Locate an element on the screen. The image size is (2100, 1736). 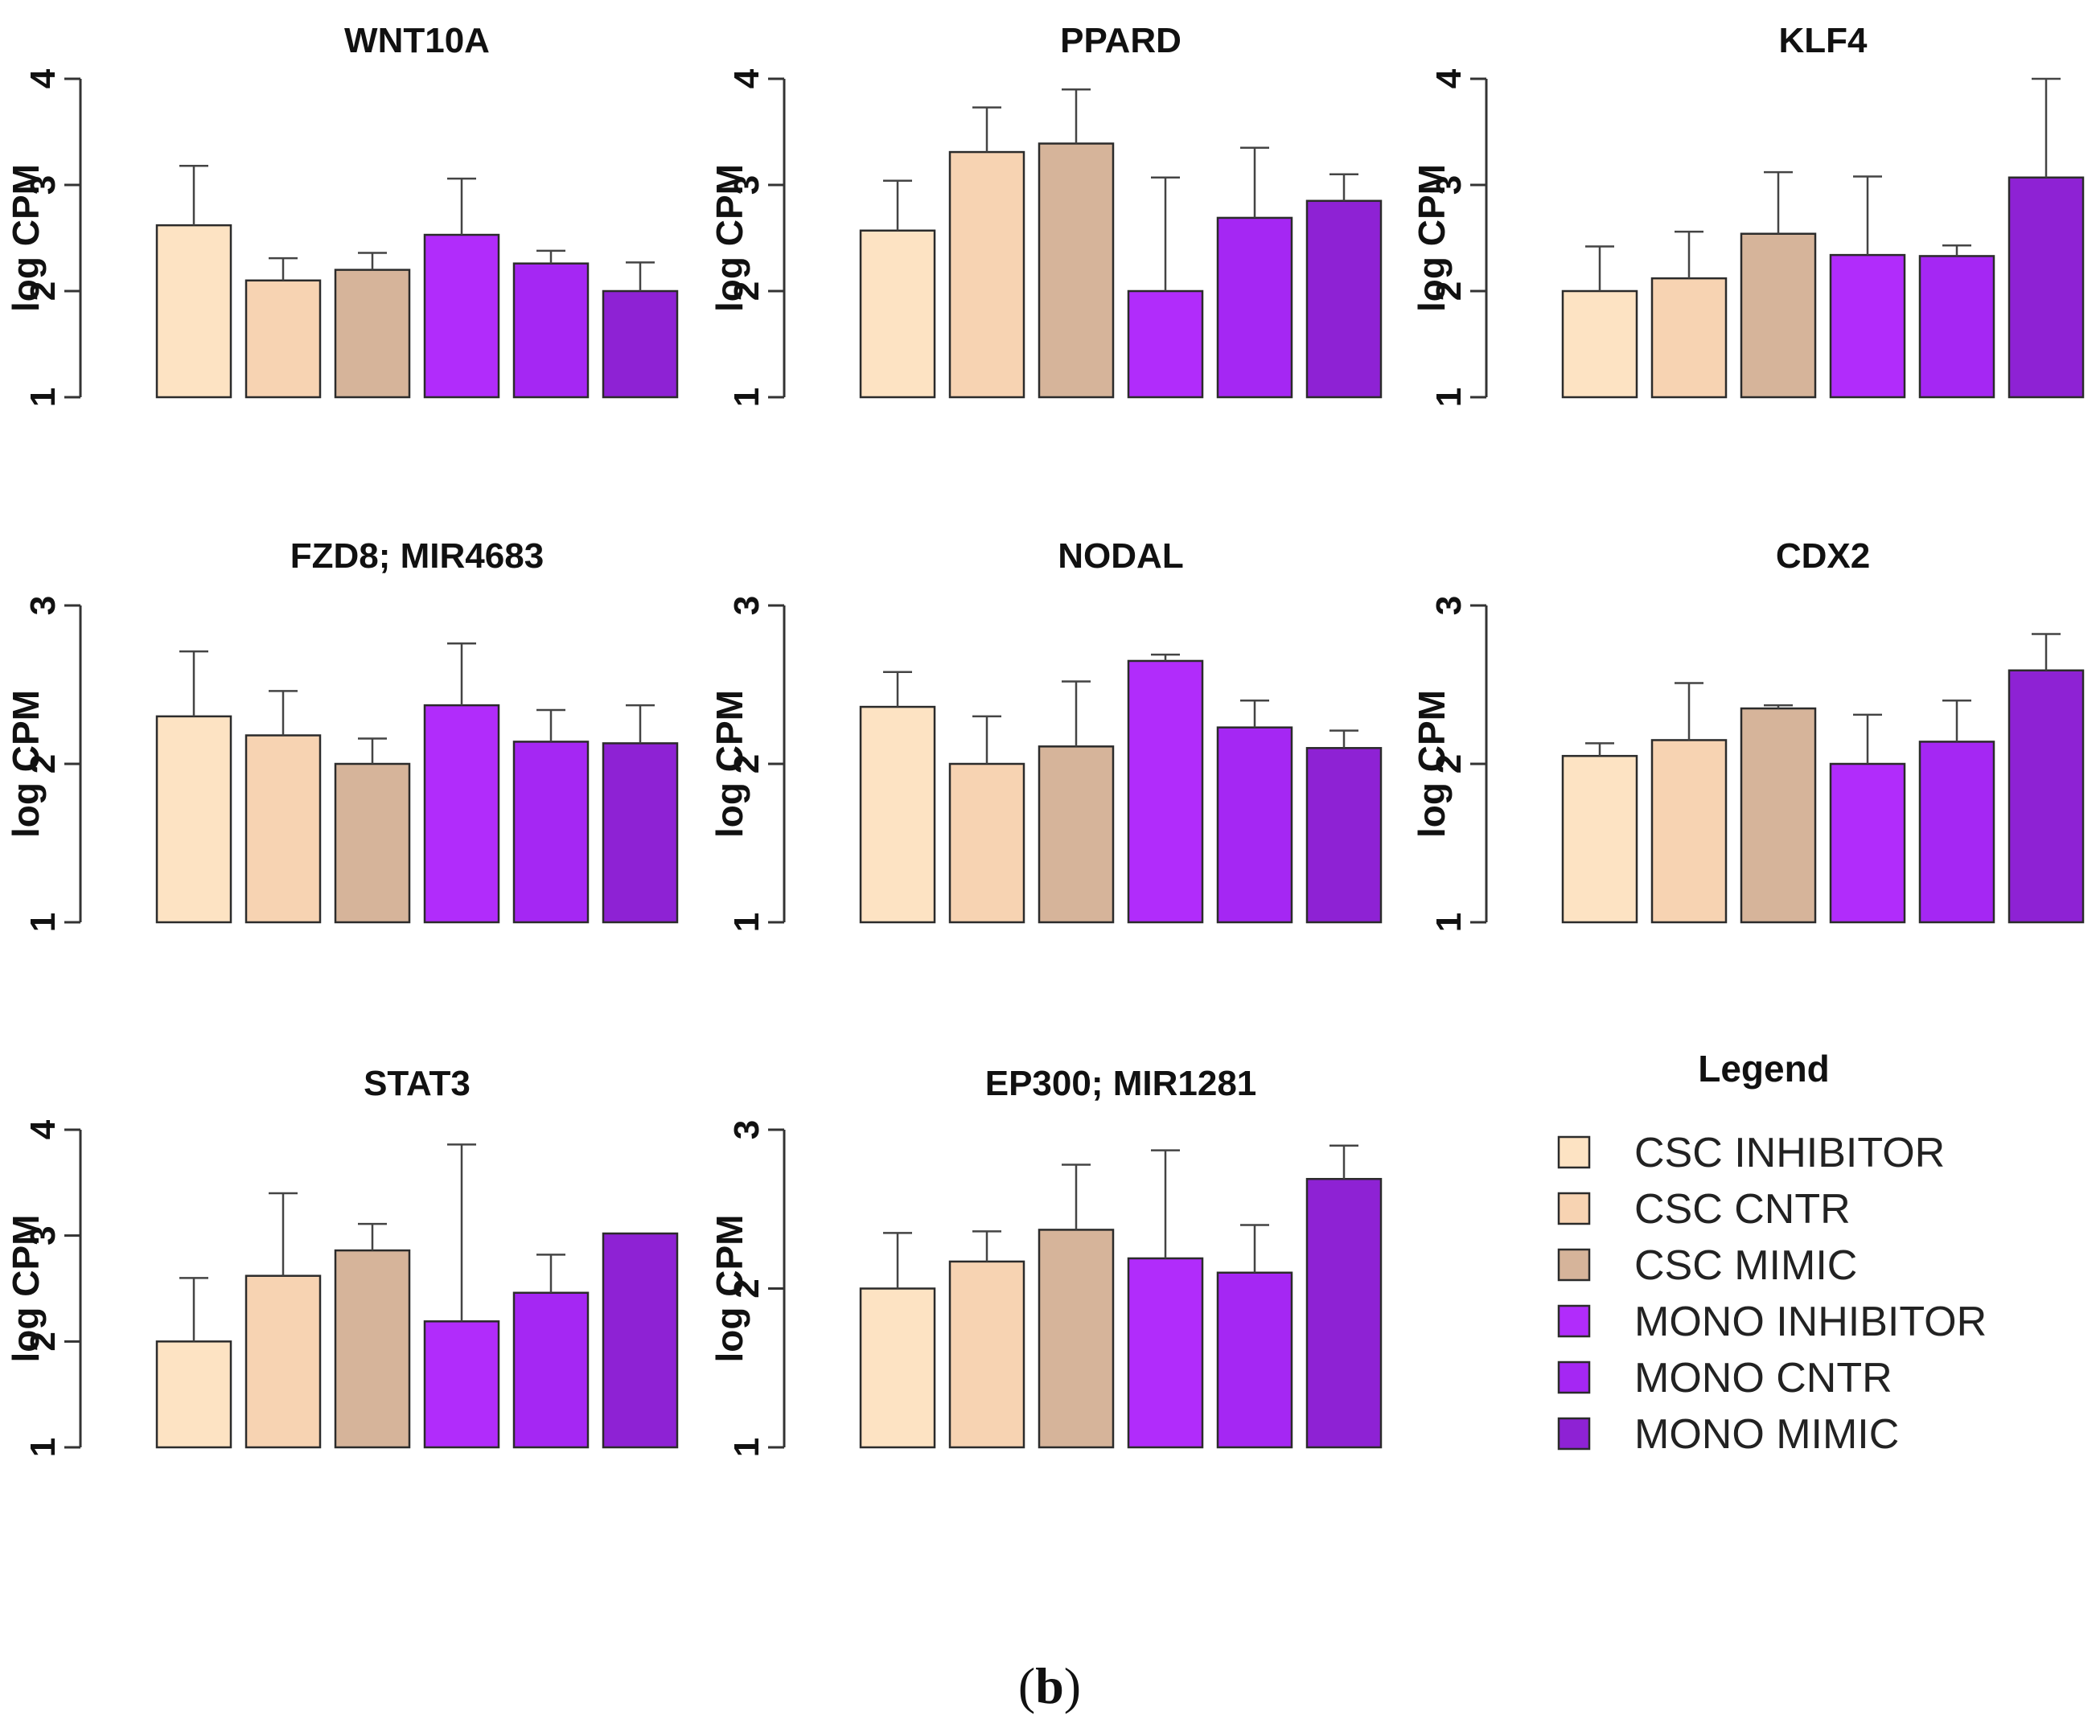
legend-label-csc-inhibitor: CSC INHIBITOR is located at coordinates (1789, 1153).